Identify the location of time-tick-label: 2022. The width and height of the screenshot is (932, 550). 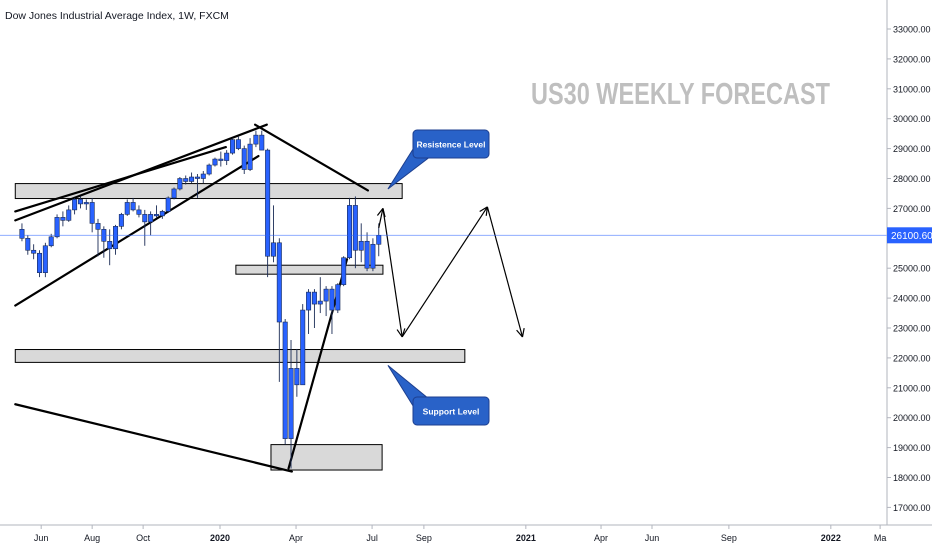
(831, 538).